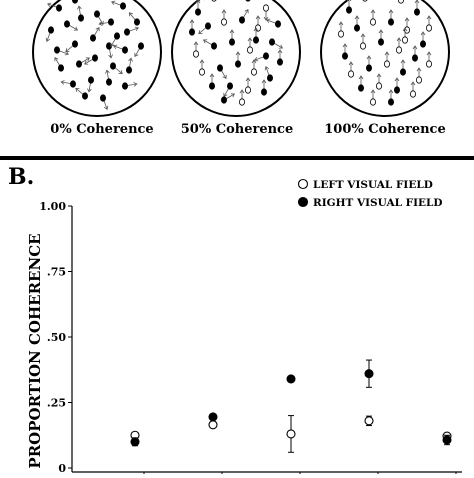  Describe the element at coordinates (35, 350) in the screenshot. I see `y-axis-label: PROPORTION COHERENCE` at that location.